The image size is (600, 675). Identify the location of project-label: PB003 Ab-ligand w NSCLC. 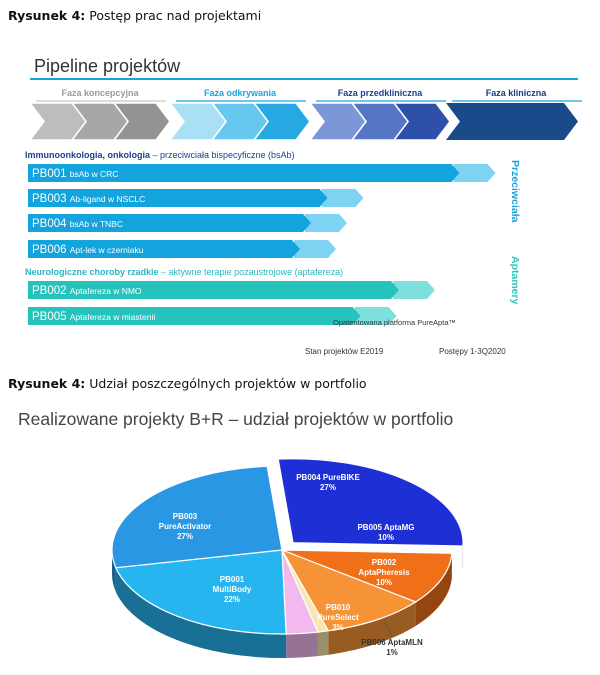
(88, 199).